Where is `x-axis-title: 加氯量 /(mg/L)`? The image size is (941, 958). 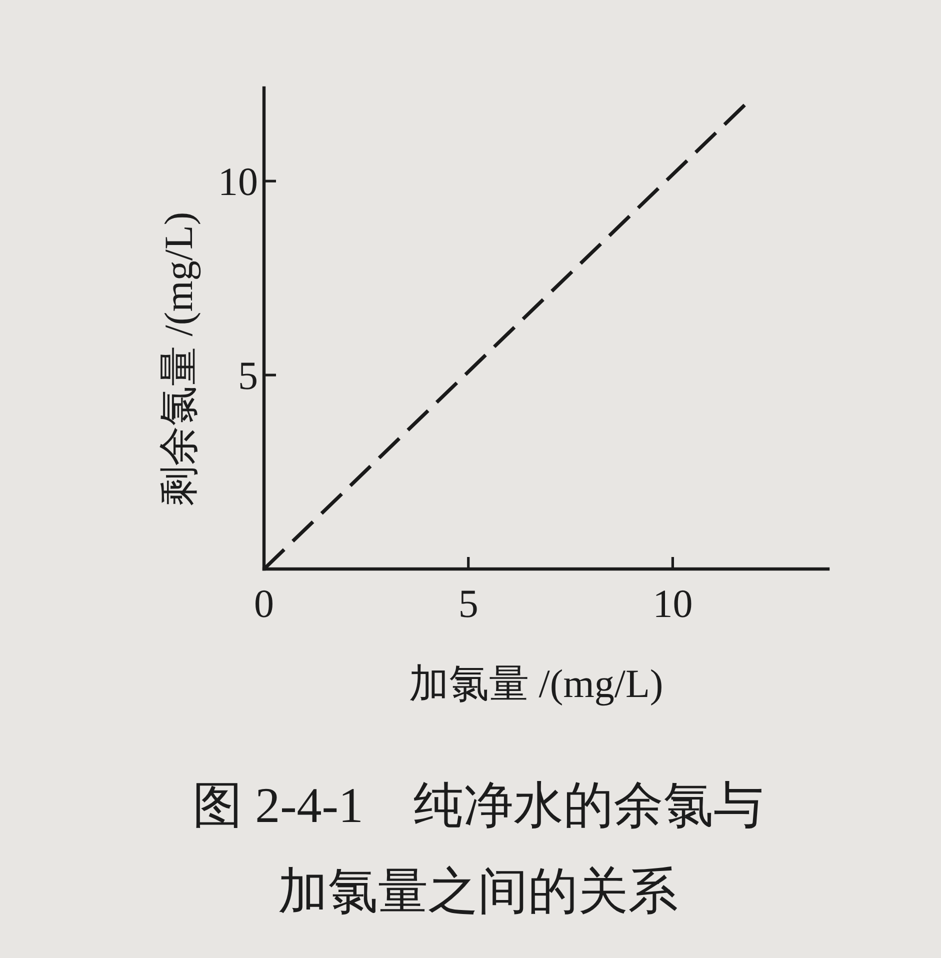 x-axis-title: 加氯量 /(mg/L) is located at coordinates (536, 683).